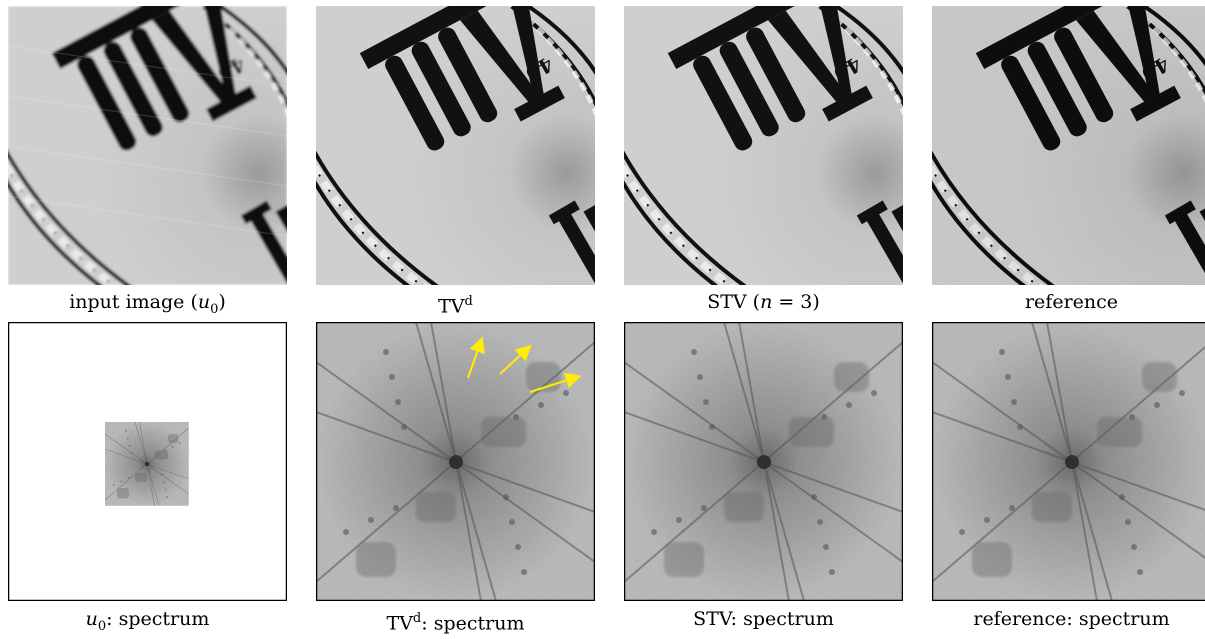 The width and height of the screenshot is (1205, 639). I want to click on stv-image, so click(763, 145).